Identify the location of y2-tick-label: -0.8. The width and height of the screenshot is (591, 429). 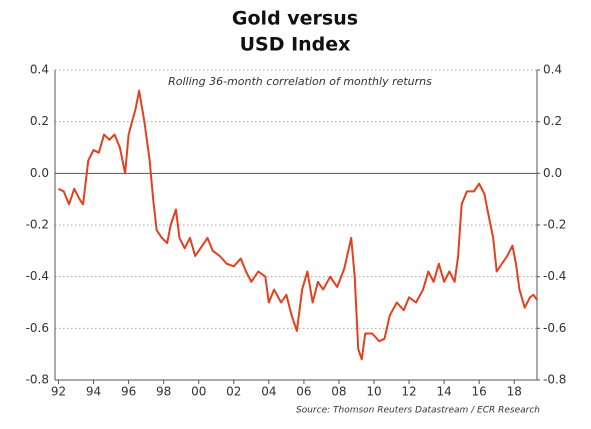
(554, 380).